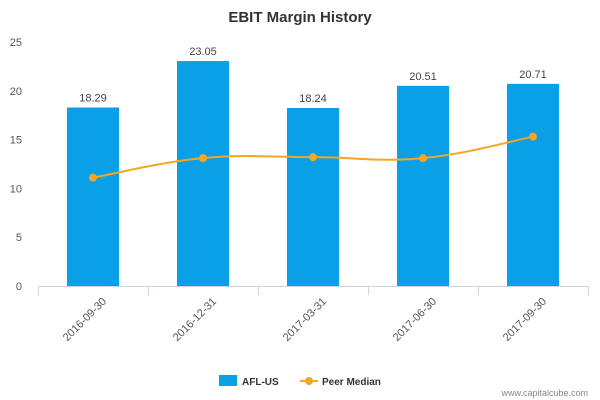  Describe the element at coordinates (195, 320) in the screenshot. I see `x-tick-label: 2016-12-31` at that location.